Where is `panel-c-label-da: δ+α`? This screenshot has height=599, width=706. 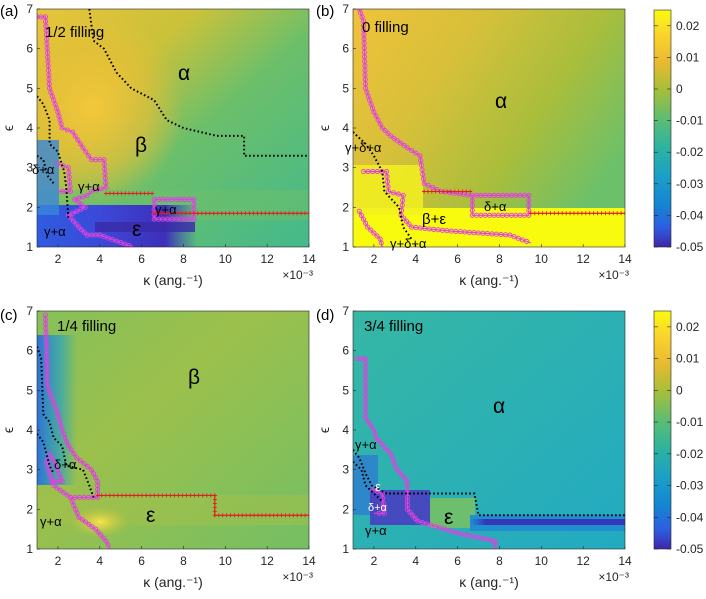 panel-c-label-da: δ+α is located at coordinates (65, 464).